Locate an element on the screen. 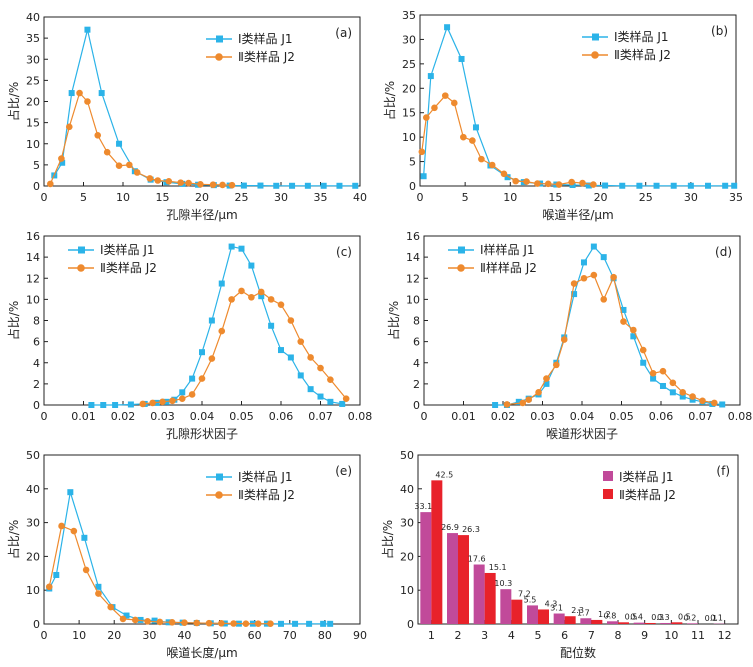  x-tick-label: 25 is located at coordinates (242, 197).